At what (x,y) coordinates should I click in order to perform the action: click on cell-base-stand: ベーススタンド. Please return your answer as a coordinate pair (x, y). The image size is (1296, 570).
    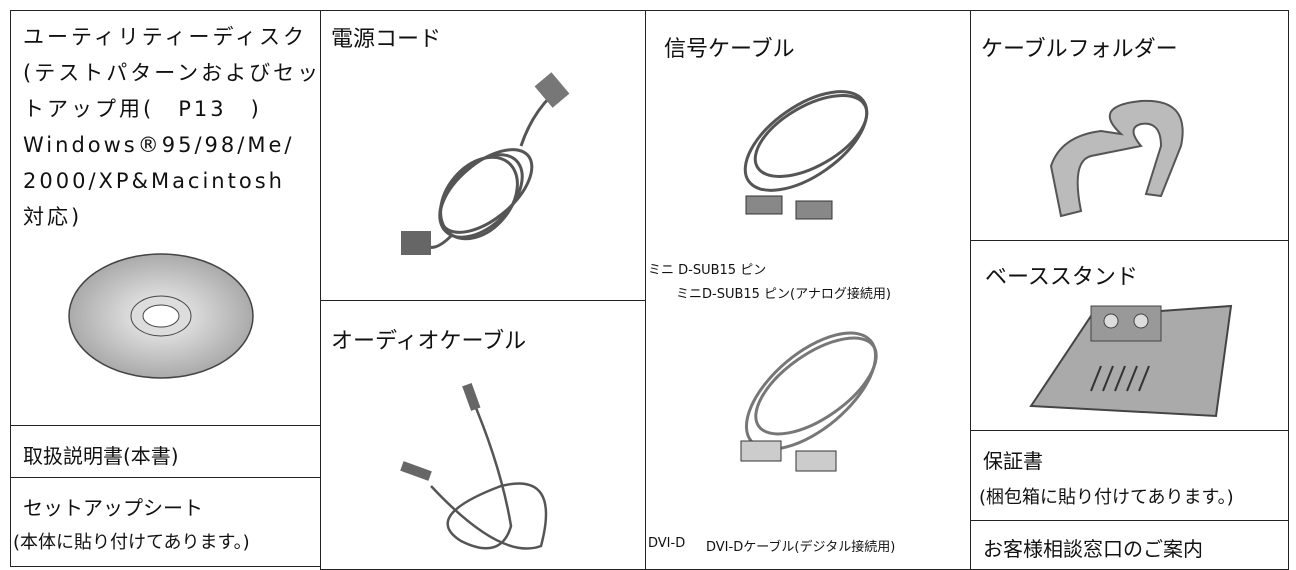
    Looking at the image, I should click on (1129, 335).